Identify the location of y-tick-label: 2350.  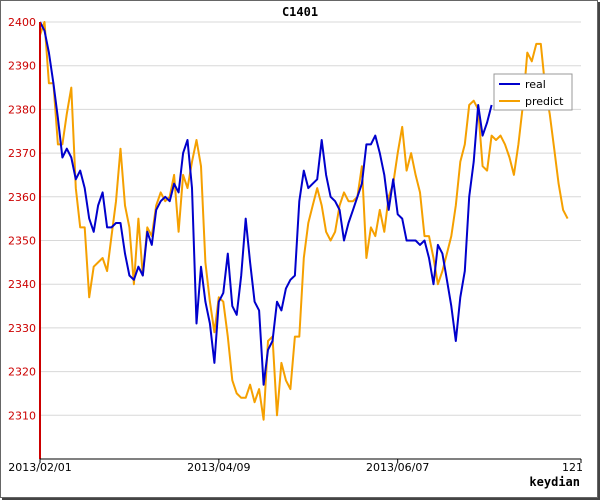
(22, 241).